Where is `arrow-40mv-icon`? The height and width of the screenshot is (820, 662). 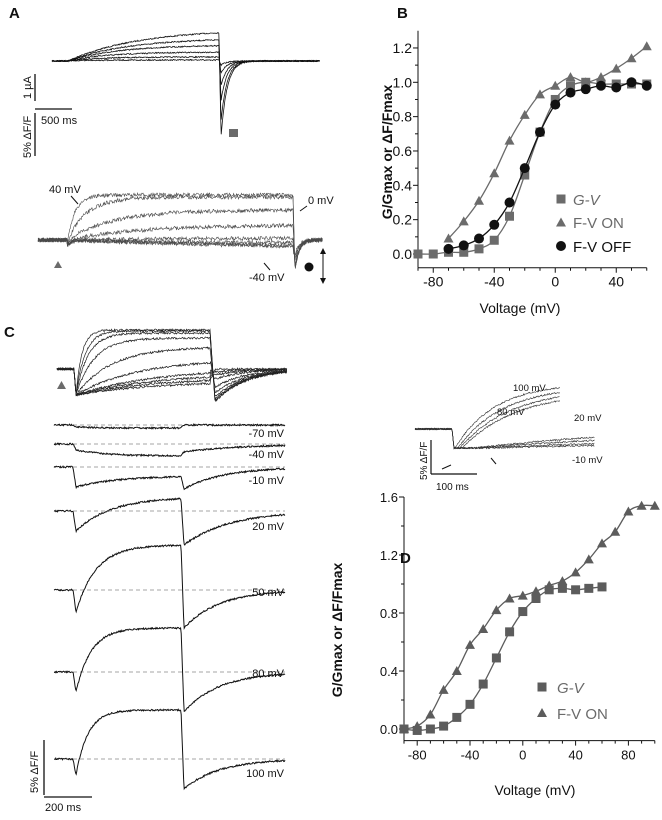
arrow-40mv-icon is located at coordinates (74, 200).